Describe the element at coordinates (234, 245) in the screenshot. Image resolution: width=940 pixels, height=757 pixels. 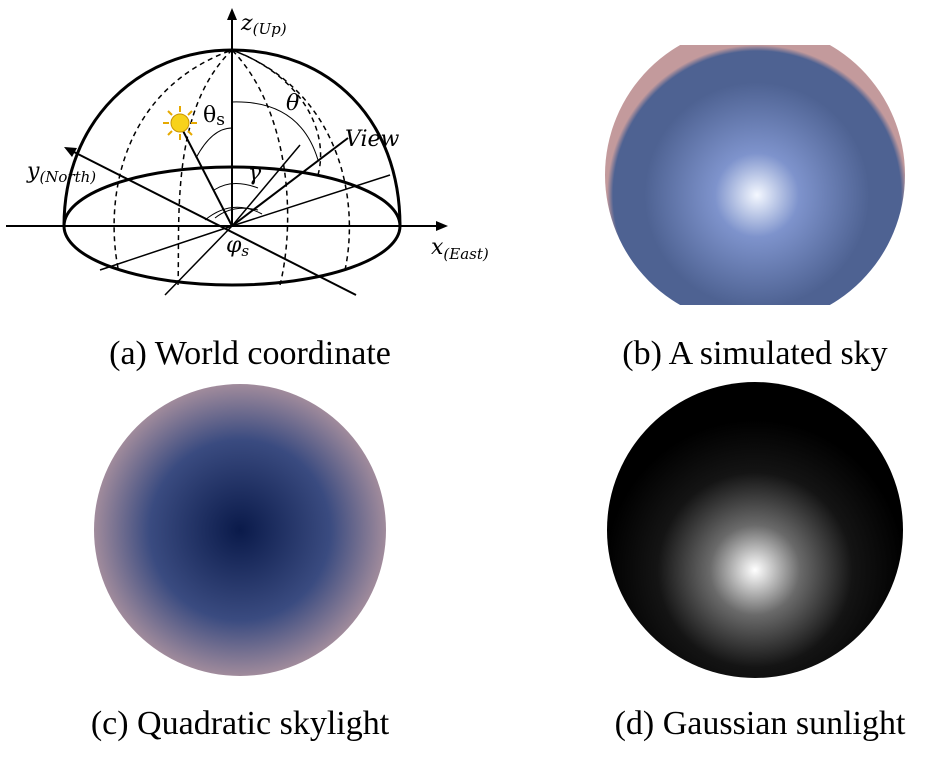
I see `phi-s-label: φ` at that location.